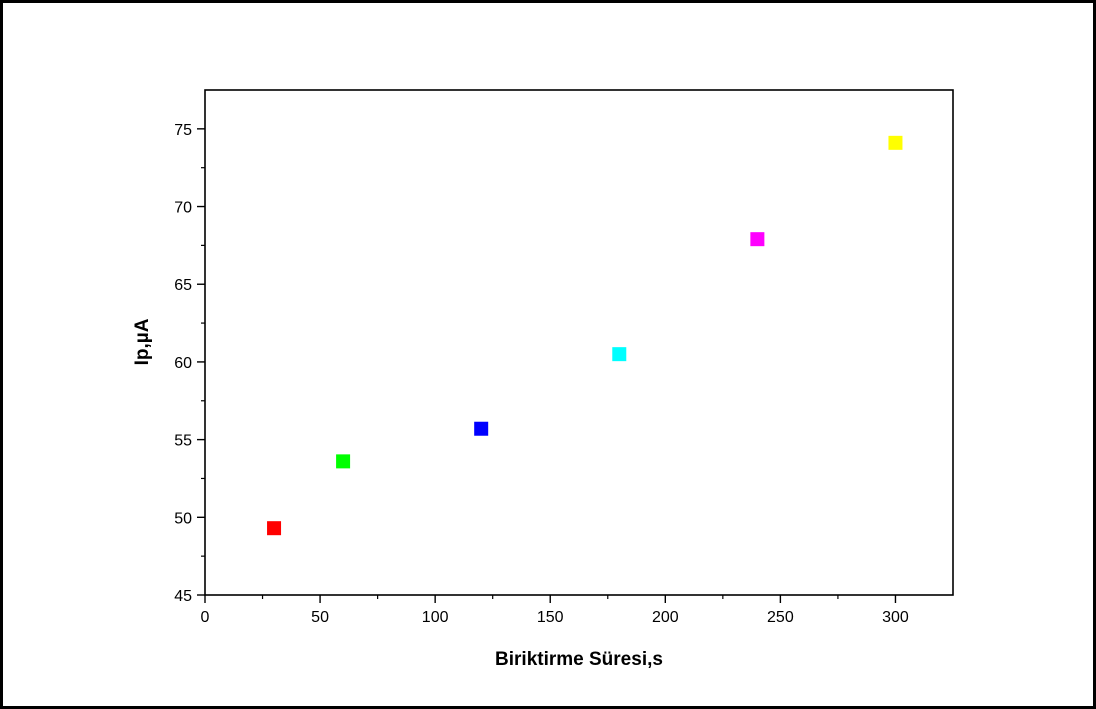 The height and width of the screenshot is (709, 1096). I want to click on y-tick-label: 50, so click(183, 518).